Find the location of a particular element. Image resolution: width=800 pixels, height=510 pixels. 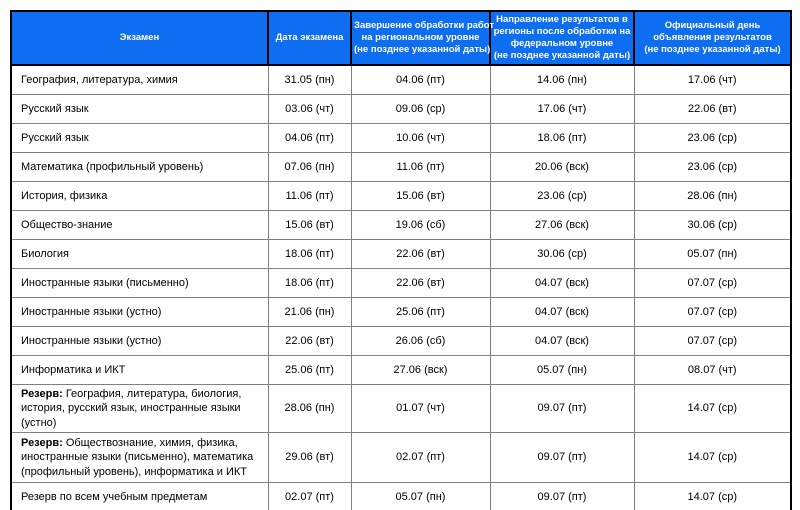

exam-date-cell: 28.06 (пн) is located at coordinates (309, 408).